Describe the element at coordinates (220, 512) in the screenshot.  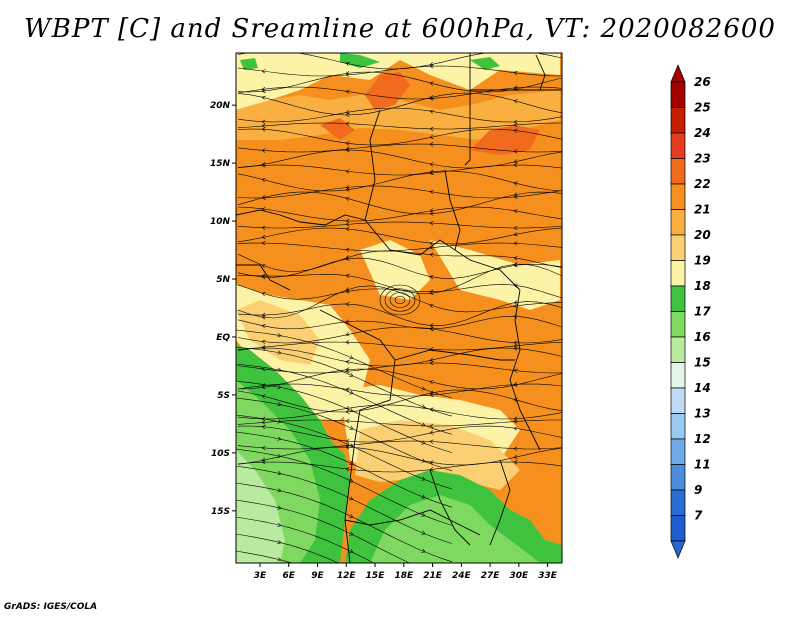
I see `lat-tick-label: 15S` at that location.